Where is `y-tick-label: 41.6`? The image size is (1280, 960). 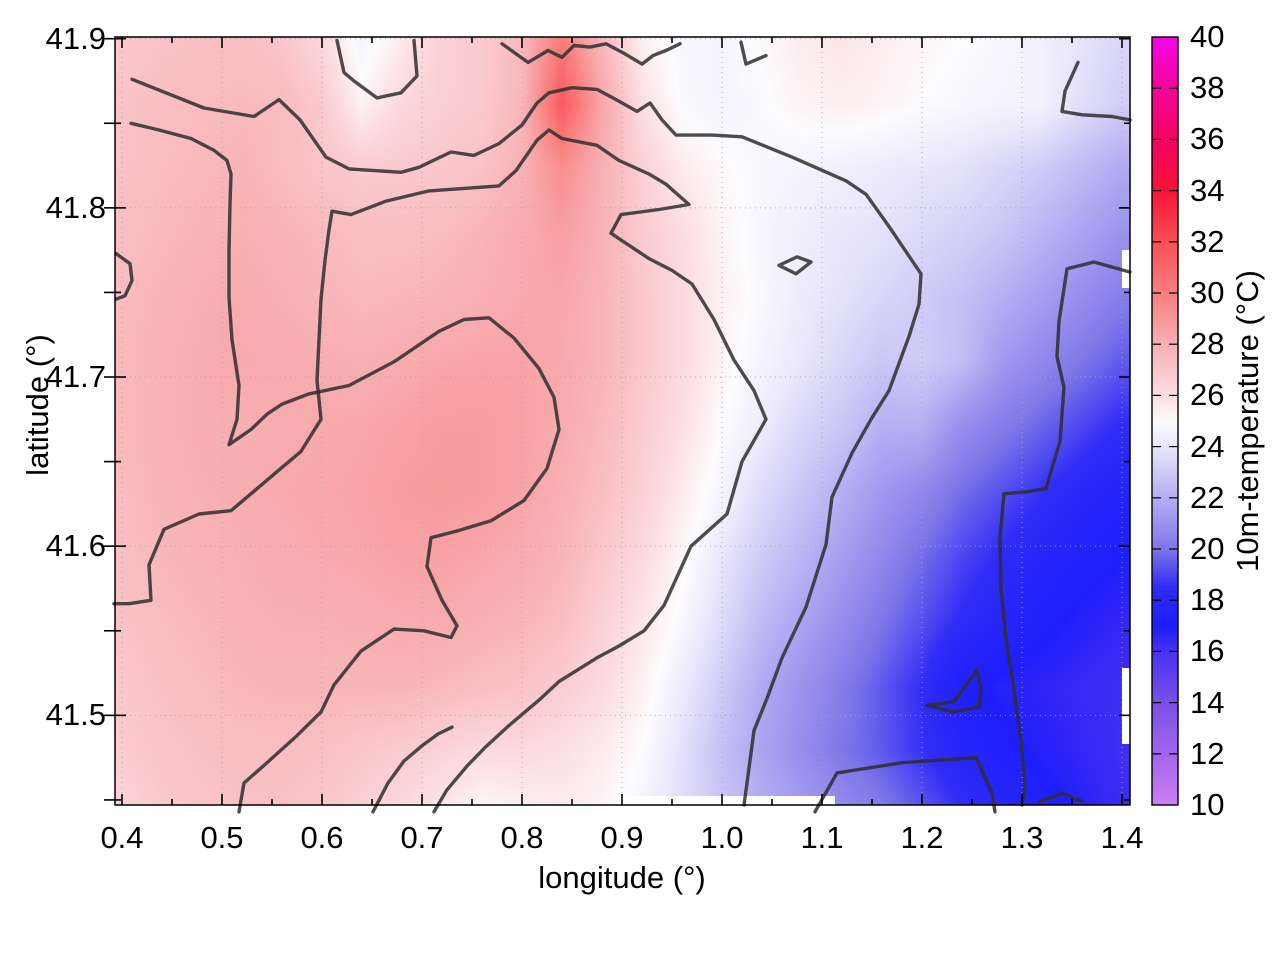
y-tick-label: 41.6 is located at coordinates (75, 546).